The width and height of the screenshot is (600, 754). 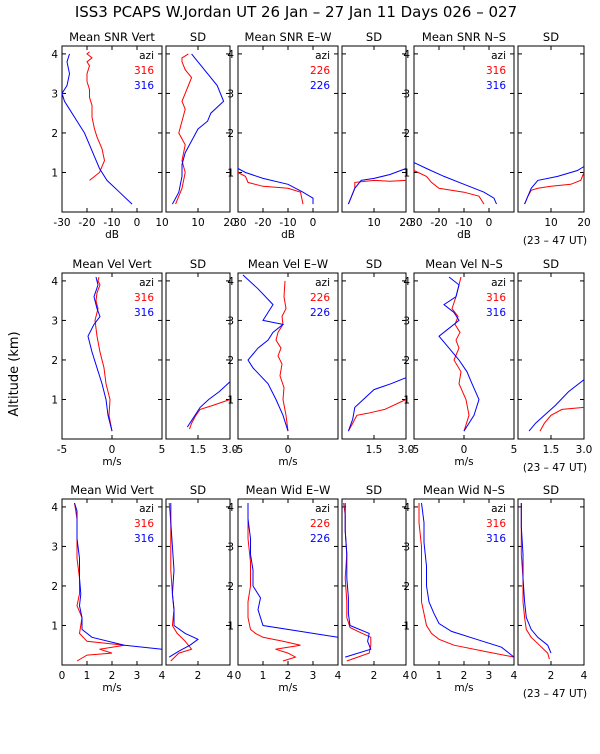 I want to click on panel-snr-ew-sd: 10 20 SD, so click(x=377, y=129).